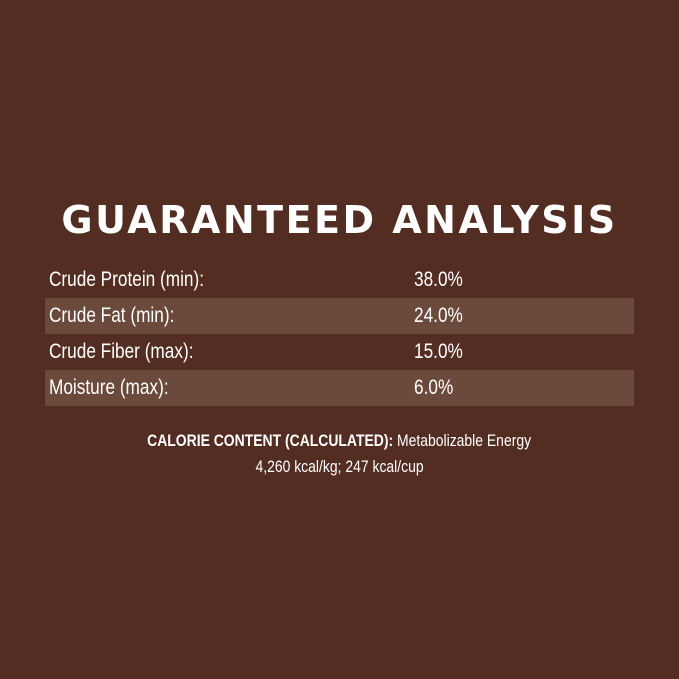 Image resolution: width=679 pixels, height=679 pixels. Describe the element at coordinates (438, 315) in the screenshot. I see `row-value: 24.0%` at that location.